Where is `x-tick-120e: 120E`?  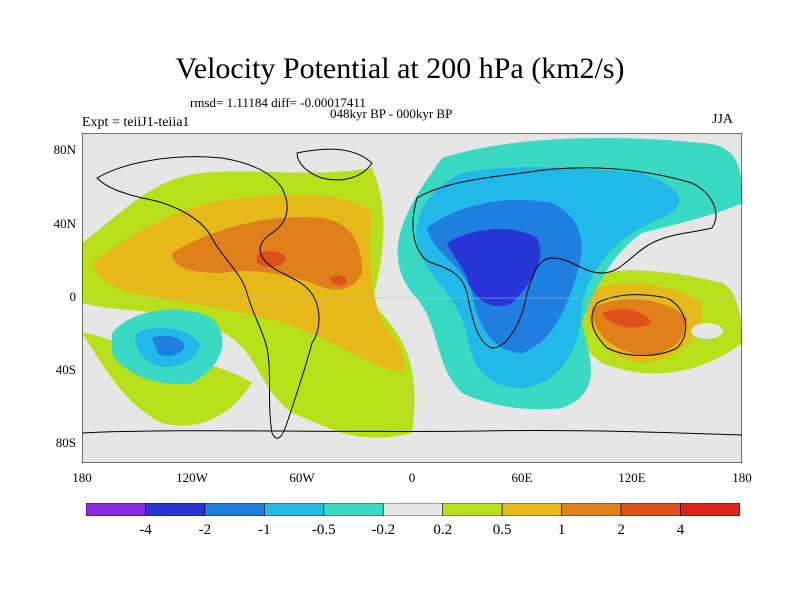
x-tick-120e: 120E is located at coordinates (632, 477).